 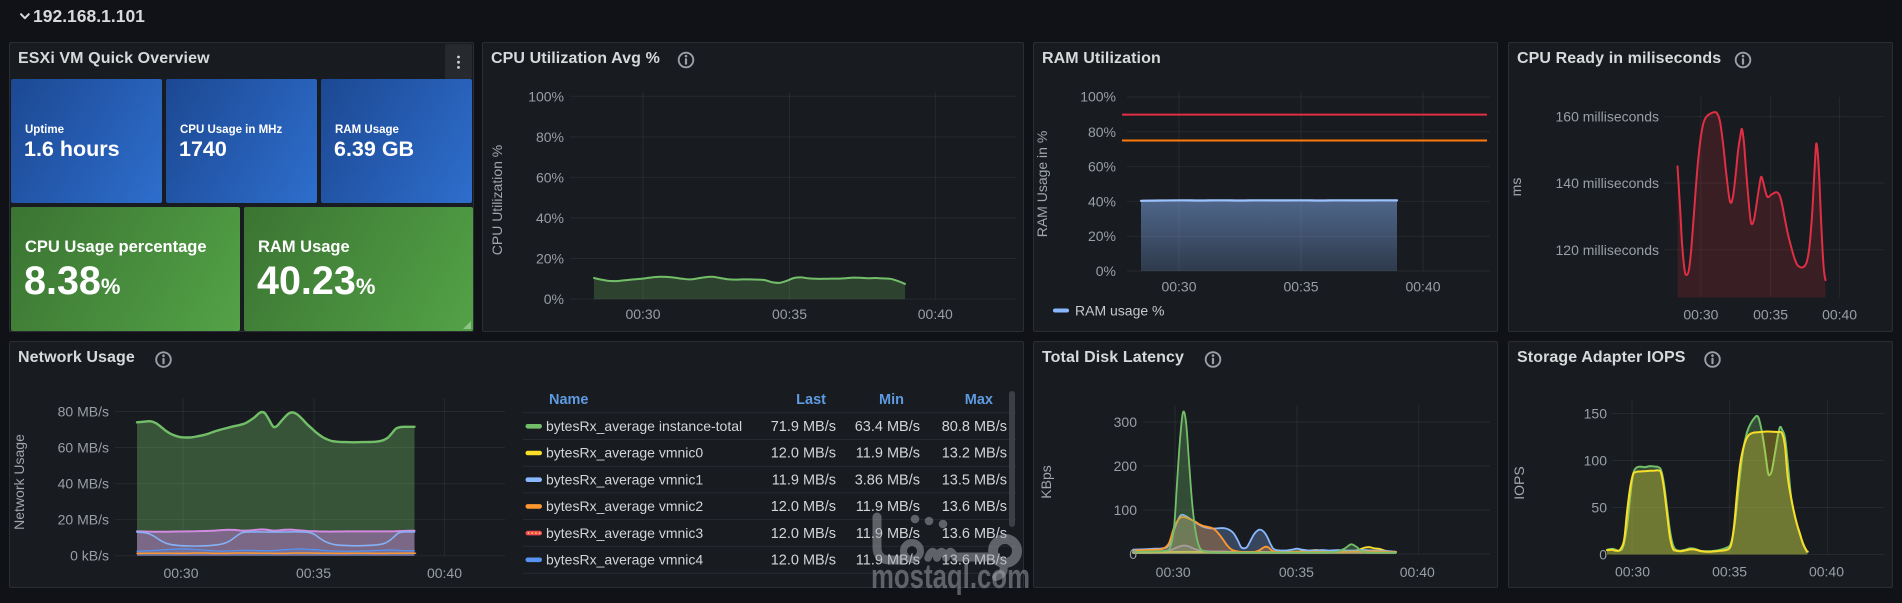 I want to click on svg-text: 80.8 MB/s, so click(x=974, y=427).